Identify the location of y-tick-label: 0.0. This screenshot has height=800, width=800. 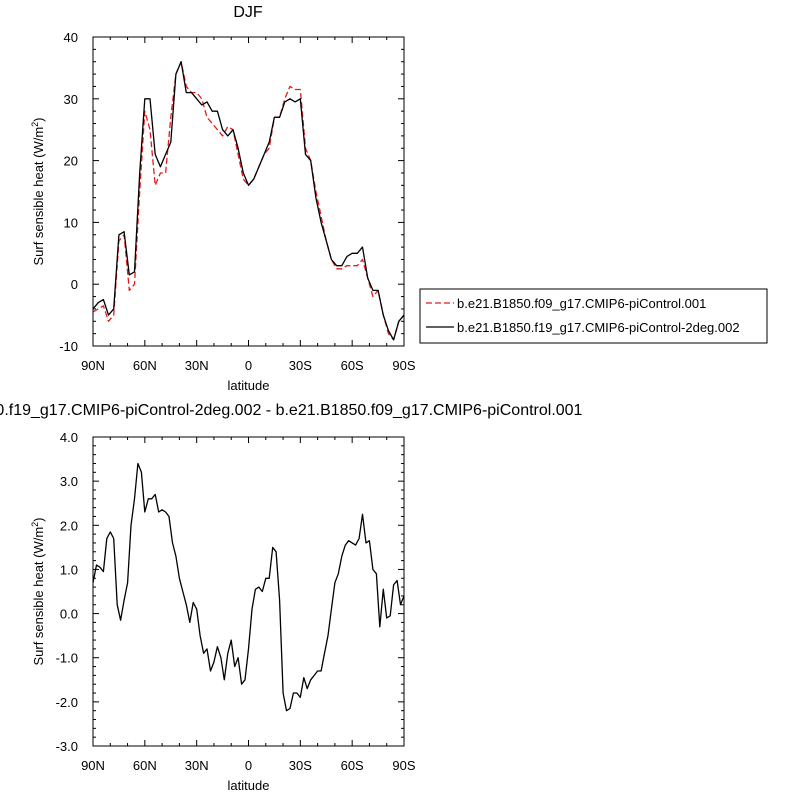
(69, 614).